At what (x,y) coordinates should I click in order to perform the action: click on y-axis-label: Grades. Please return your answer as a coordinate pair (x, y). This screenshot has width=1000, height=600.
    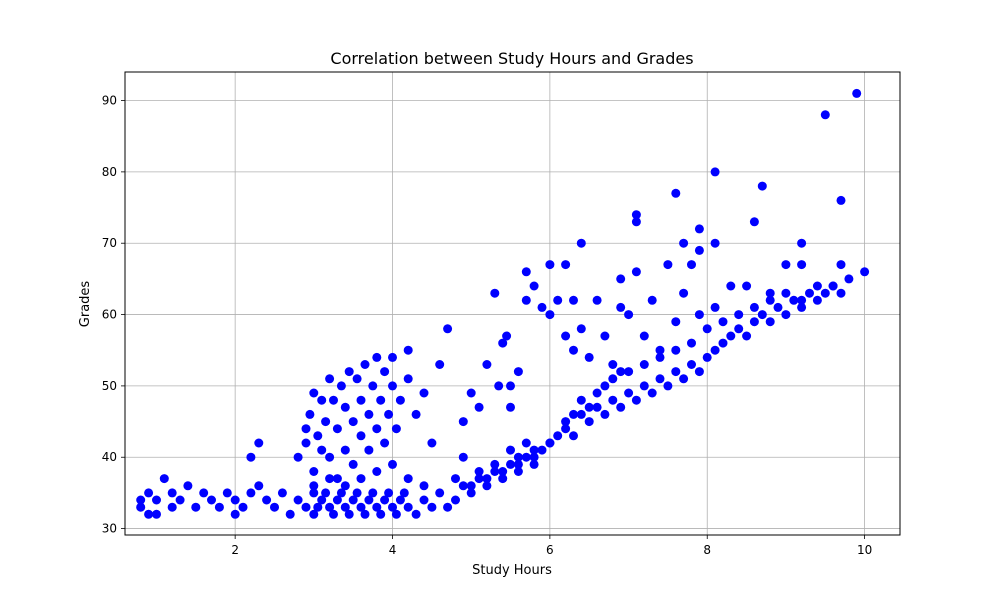
    Looking at the image, I should click on (85, 304).